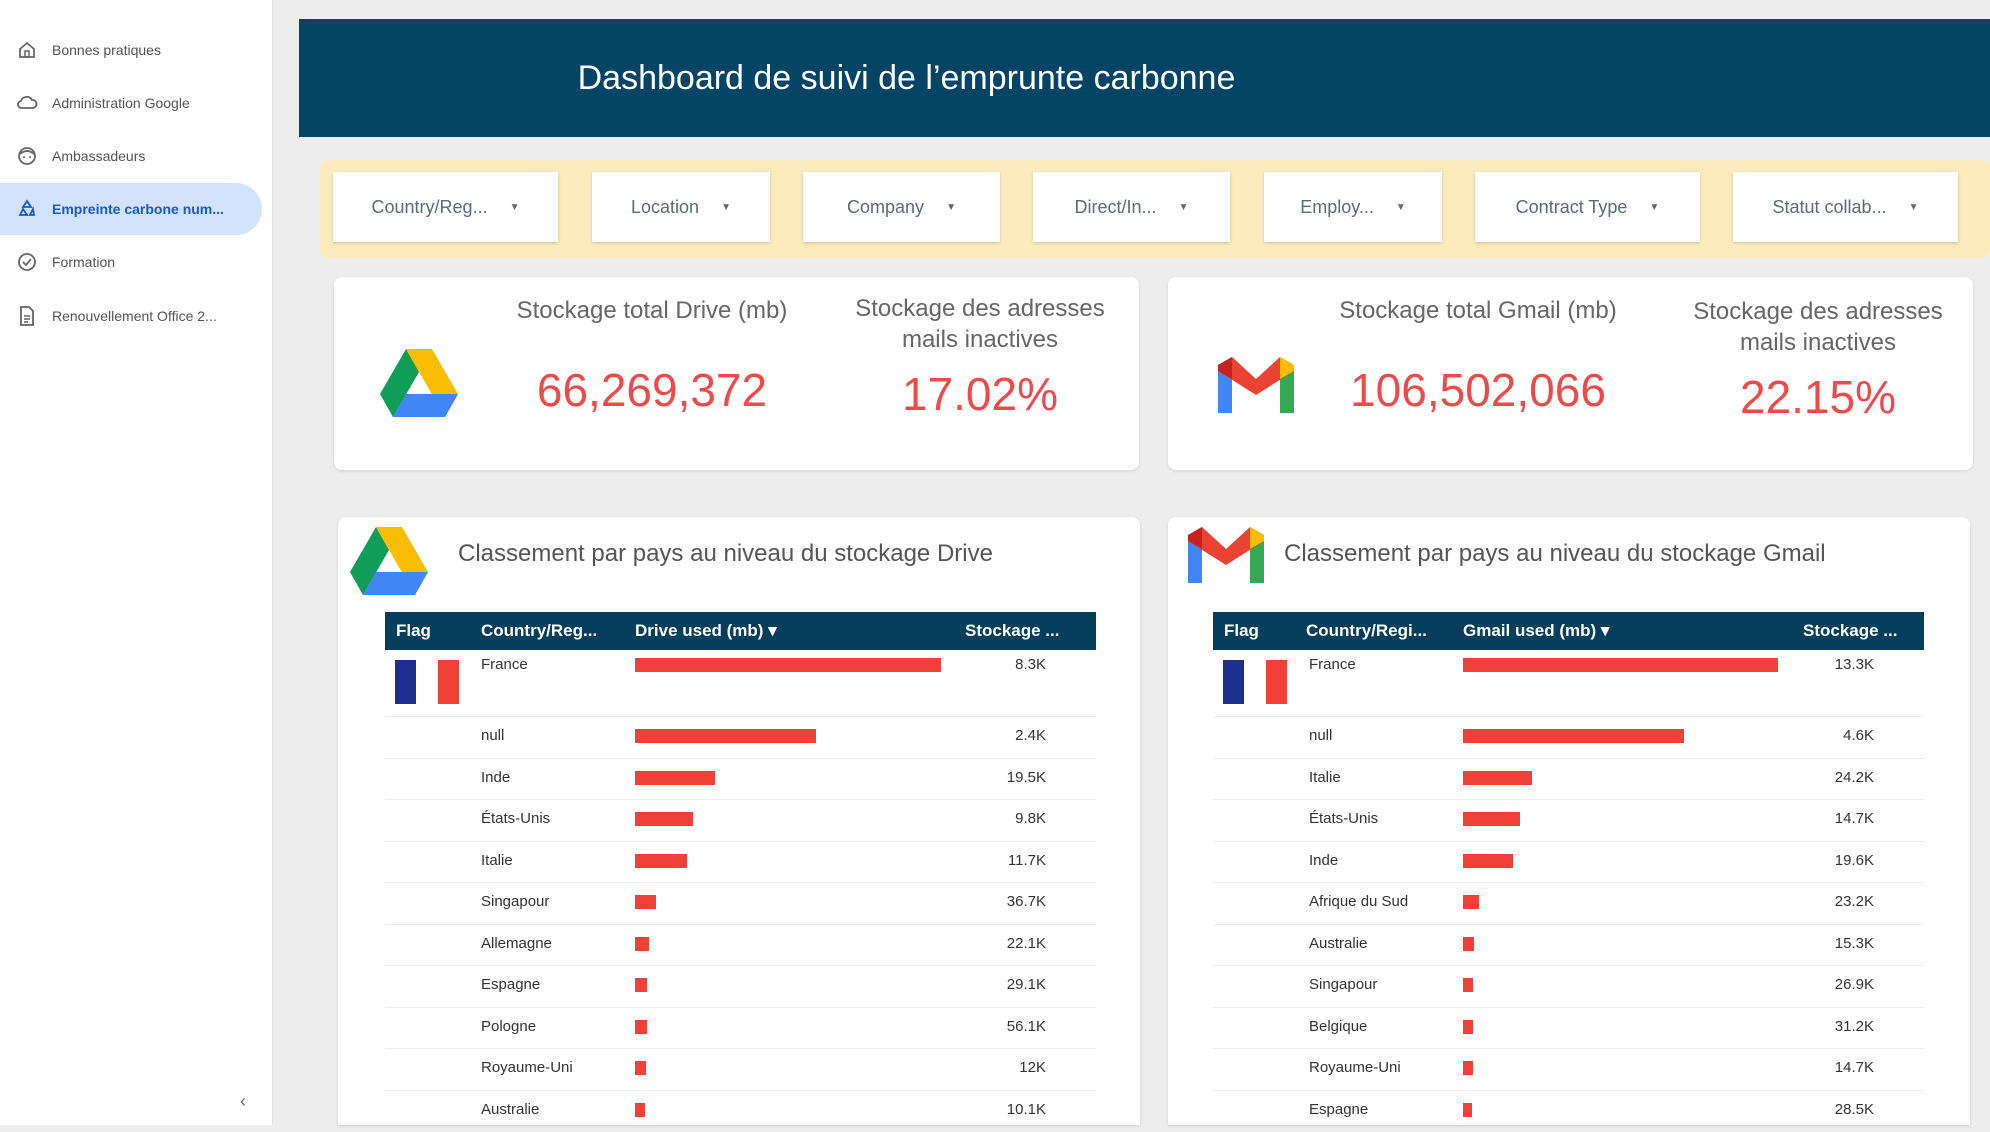 This screenshot has height=1132, width=1990. I want to click on sidebar-item-bonnes-pratiques: Bonnes pratiques, so click(131, 50).